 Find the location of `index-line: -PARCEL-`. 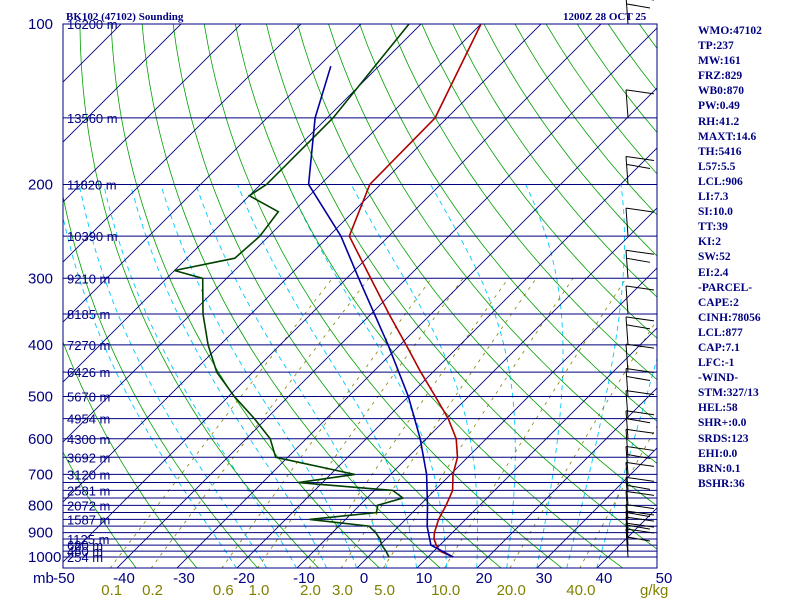

index-line: -PARCEL- is located at coordinates (725, 287).